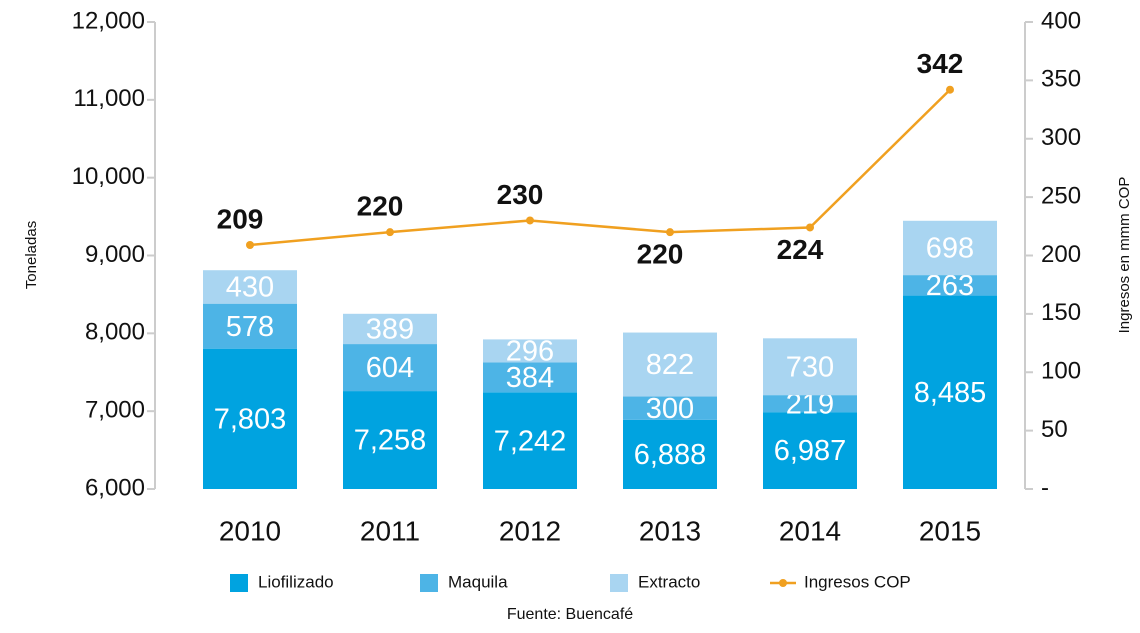 The width and height of the screenshot is (1140, 633). Describe the element at coordinates (240, 218) in the screenshot. I see `line-value-label: 209` at that location.